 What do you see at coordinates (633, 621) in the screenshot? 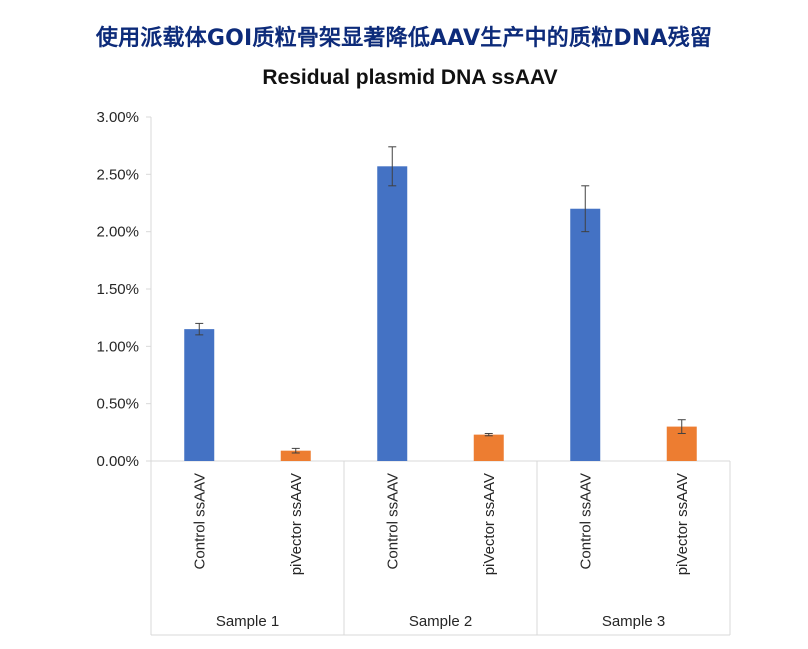
I see `group-label: Sample 3` at bounding box center [633, 621].